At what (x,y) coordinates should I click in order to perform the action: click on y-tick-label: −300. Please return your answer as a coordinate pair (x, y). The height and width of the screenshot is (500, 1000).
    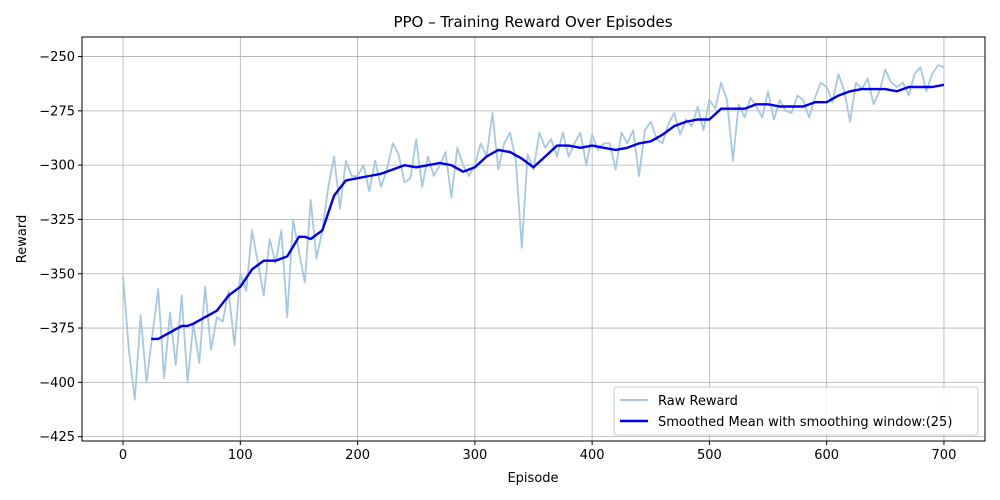
    Looking at the image, I should click on (57, 166).